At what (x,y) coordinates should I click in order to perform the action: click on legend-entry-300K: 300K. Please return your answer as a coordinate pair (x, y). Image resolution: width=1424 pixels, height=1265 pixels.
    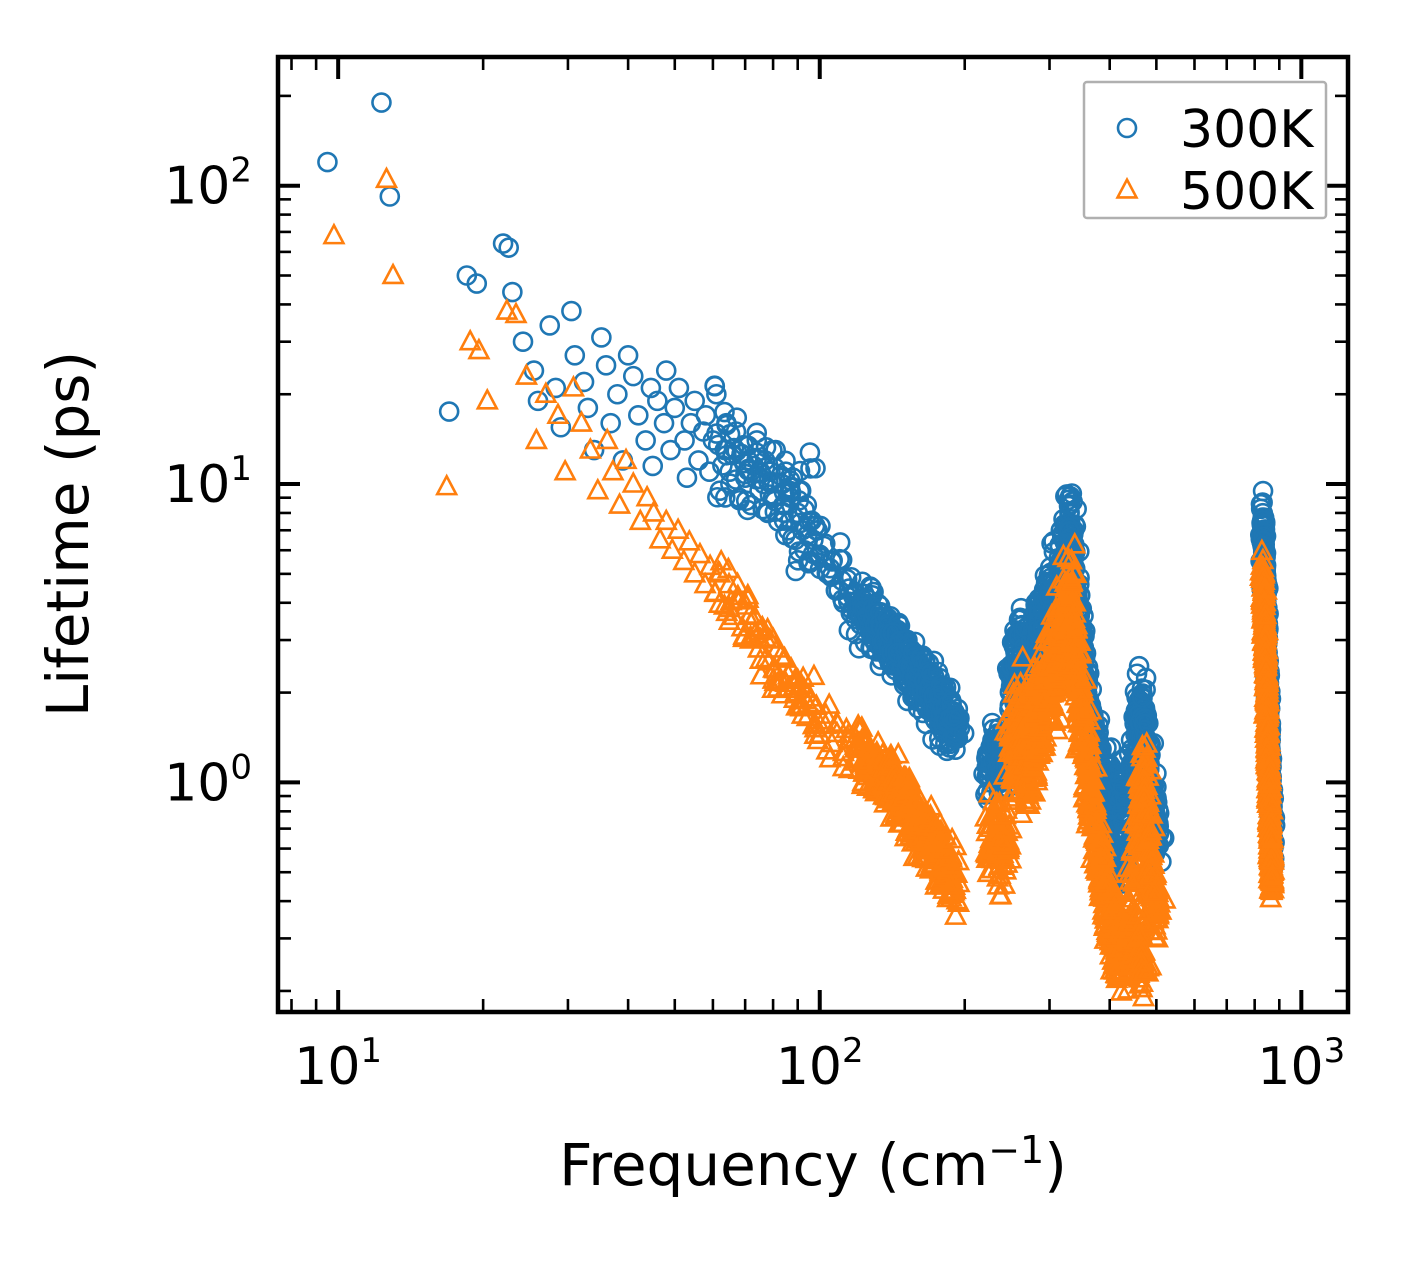
    Looking at the image, I should click on (1215, 130).